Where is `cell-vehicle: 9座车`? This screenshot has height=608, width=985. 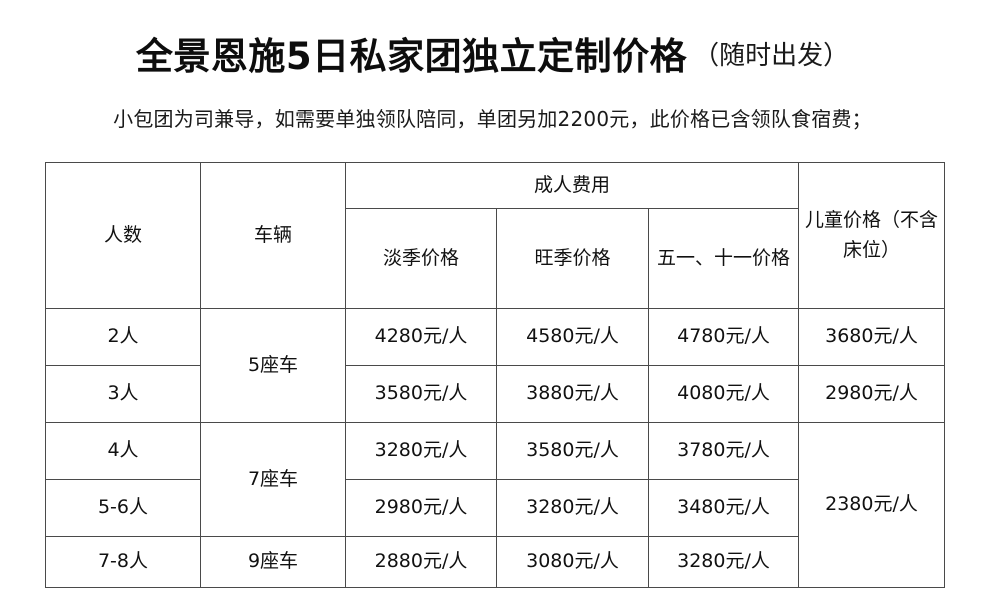
cell-vehicle: 9座车 is located at coordinates (273, 562).